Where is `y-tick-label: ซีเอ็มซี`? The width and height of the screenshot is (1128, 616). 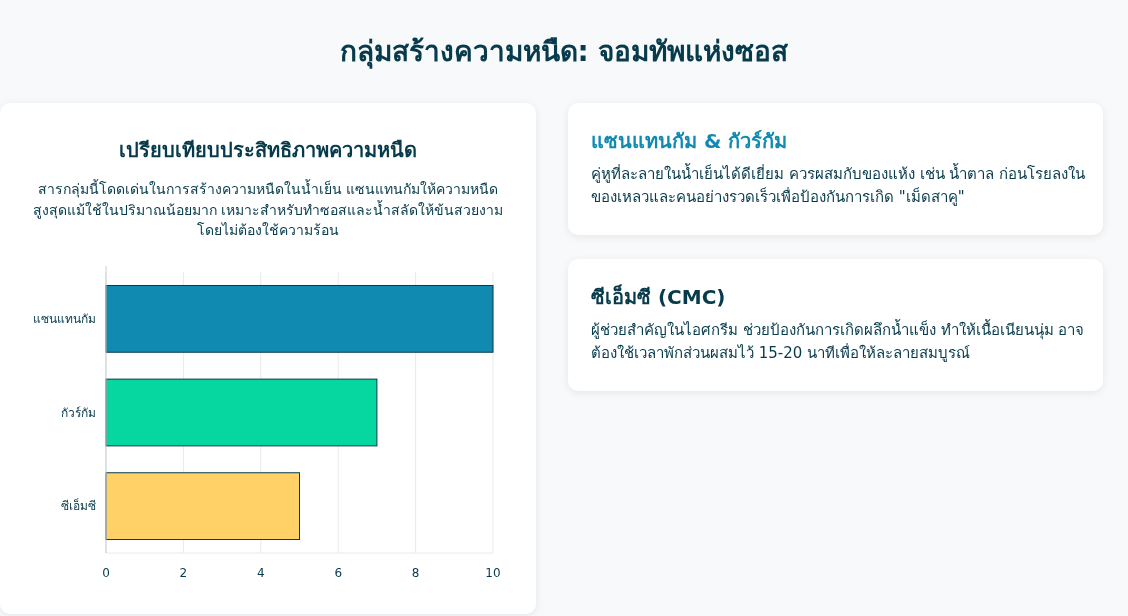 y-tick-label: ซีเอ็มซี is located at coordinates (78, 506).